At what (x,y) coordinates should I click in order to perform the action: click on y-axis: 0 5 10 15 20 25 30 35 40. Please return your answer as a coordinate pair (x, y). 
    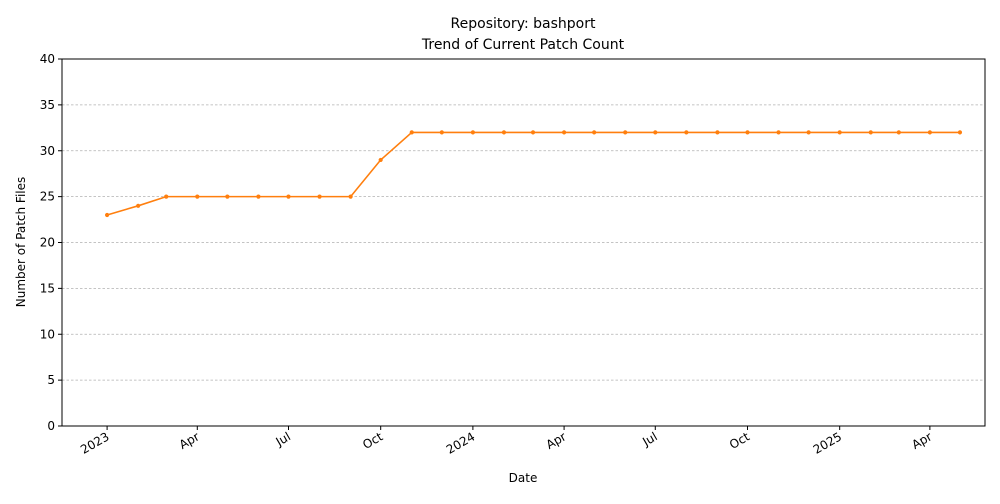
    Looking at the image, I should click on (51, 242).